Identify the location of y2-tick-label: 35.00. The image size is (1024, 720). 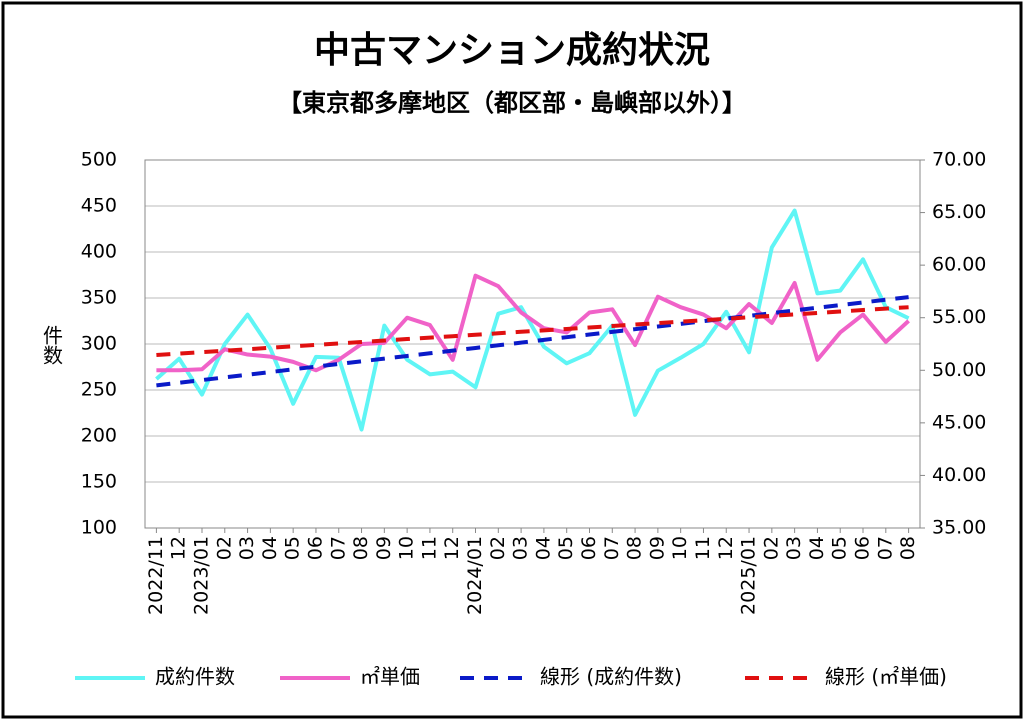
(959, 528).